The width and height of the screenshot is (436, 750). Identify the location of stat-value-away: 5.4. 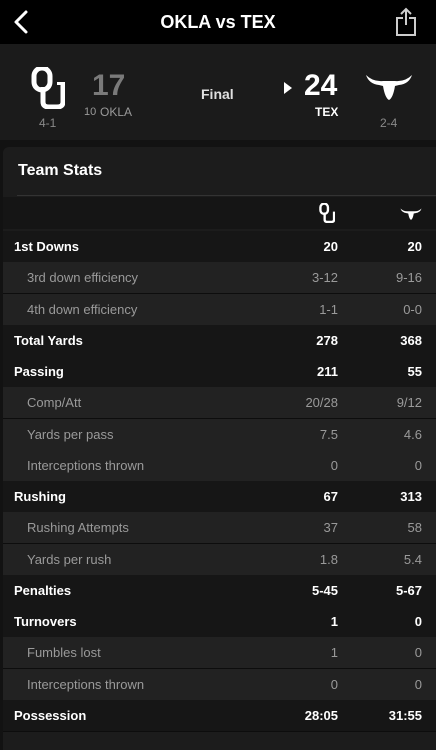
(412, 559).